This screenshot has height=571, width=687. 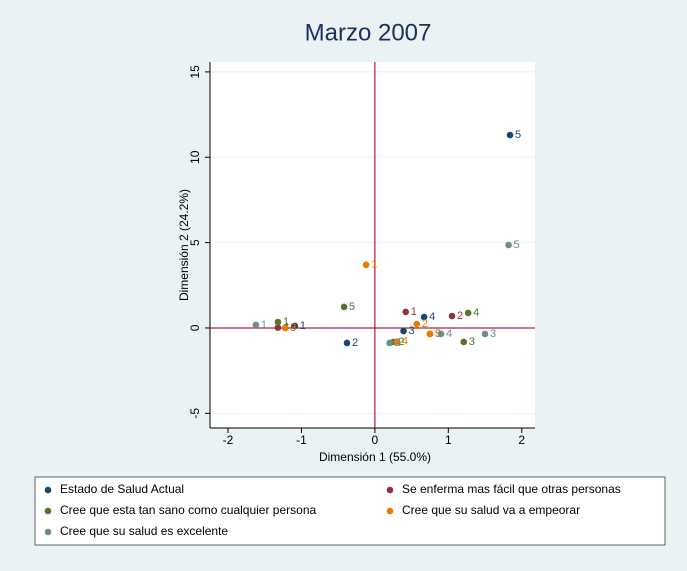 What do you see at coordinates (301, 440) in the screenshot?
I see `x-tick-label: -1` at bounding box center [301, 440].